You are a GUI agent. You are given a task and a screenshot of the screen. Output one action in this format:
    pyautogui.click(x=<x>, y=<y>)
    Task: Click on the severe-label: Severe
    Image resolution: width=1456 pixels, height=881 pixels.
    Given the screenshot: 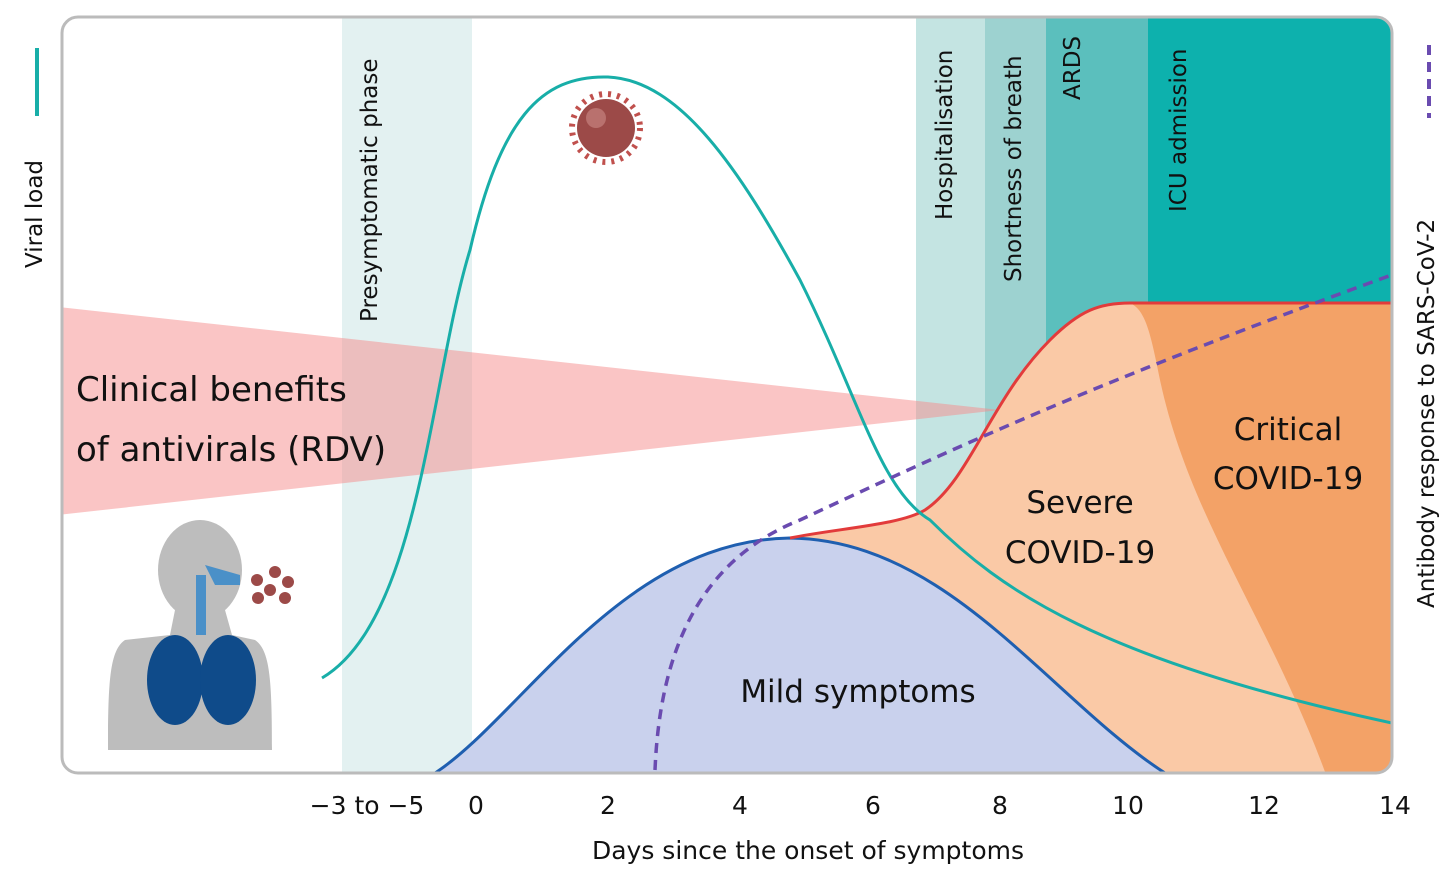 What is the action you would take?
    pyautogui.click(x=1079, y=503)
    